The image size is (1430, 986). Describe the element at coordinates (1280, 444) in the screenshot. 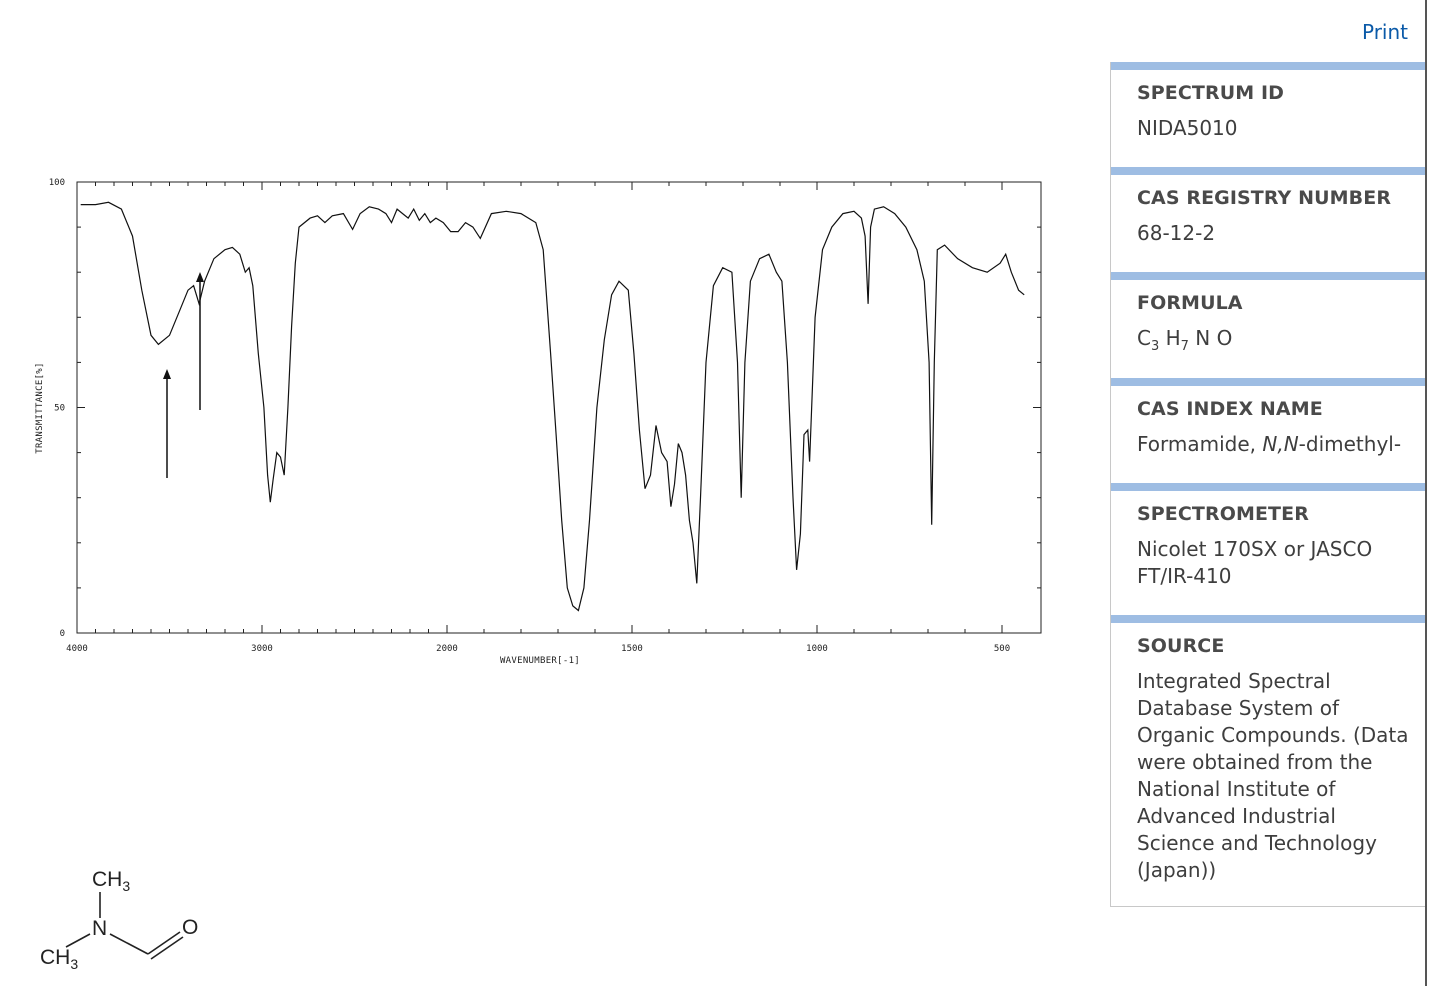

I see `cas-index-name-italic: N,N` at that location.